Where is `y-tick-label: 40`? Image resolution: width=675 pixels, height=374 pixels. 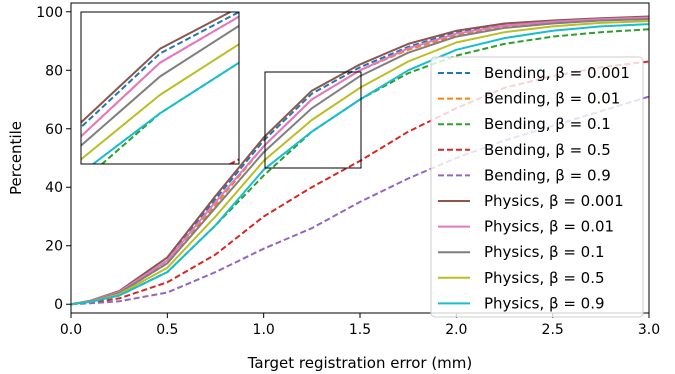 y-tick-label: 40 is located at coordinates (54, 188).